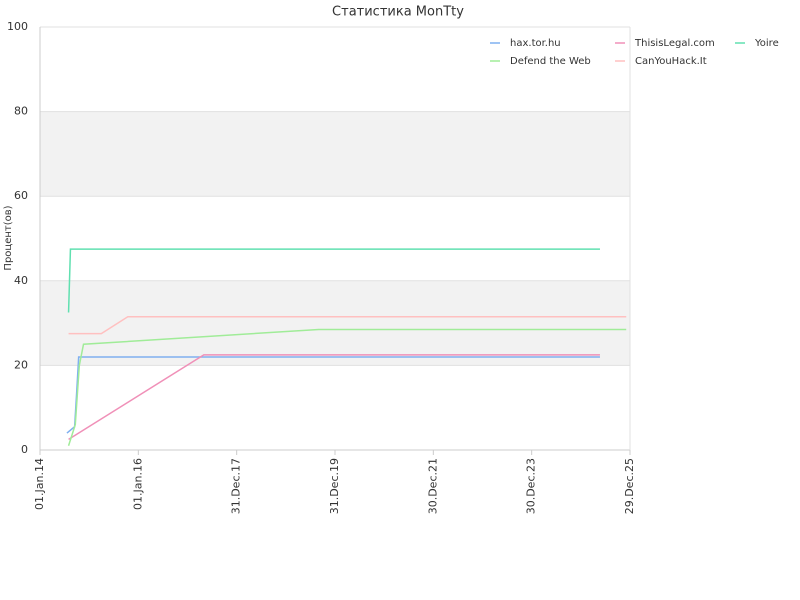  I want to click on y-tick-label: 100, so click(17, 26).